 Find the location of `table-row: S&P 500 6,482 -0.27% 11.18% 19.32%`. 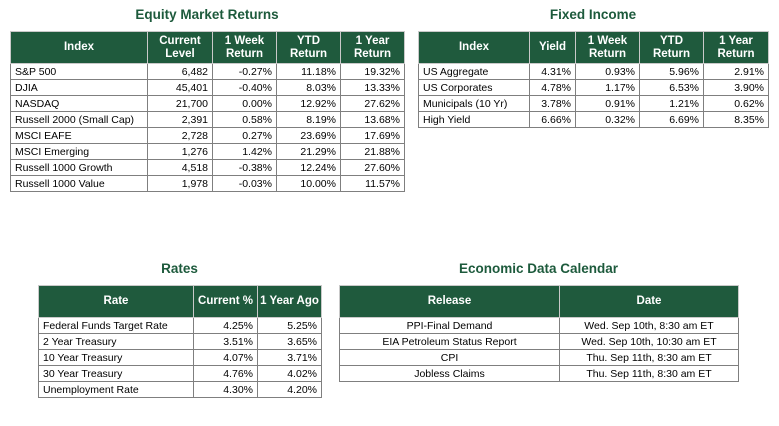

table-row: S&P 500 6,482 -0.27% 11.18% 19.32% is located at coordinates (207, 71).